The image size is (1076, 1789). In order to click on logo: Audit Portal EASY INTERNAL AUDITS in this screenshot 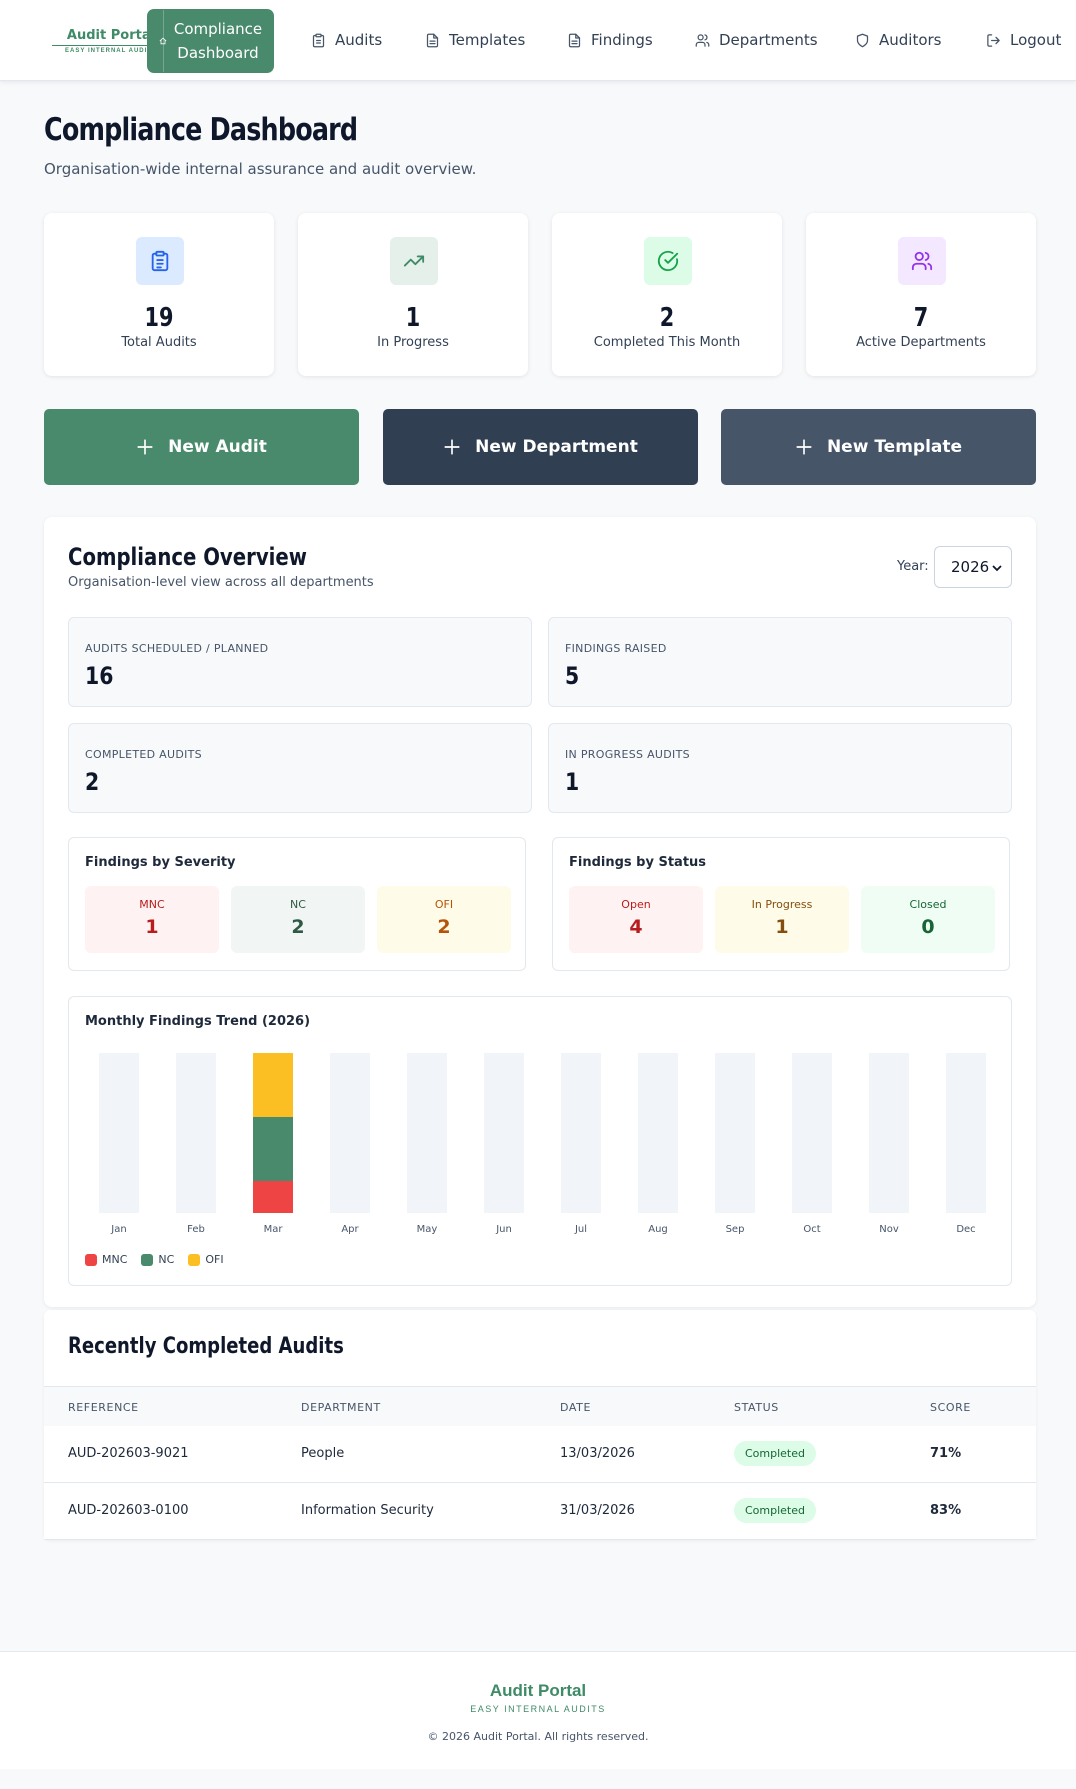, I will do `click(111, 41)`.